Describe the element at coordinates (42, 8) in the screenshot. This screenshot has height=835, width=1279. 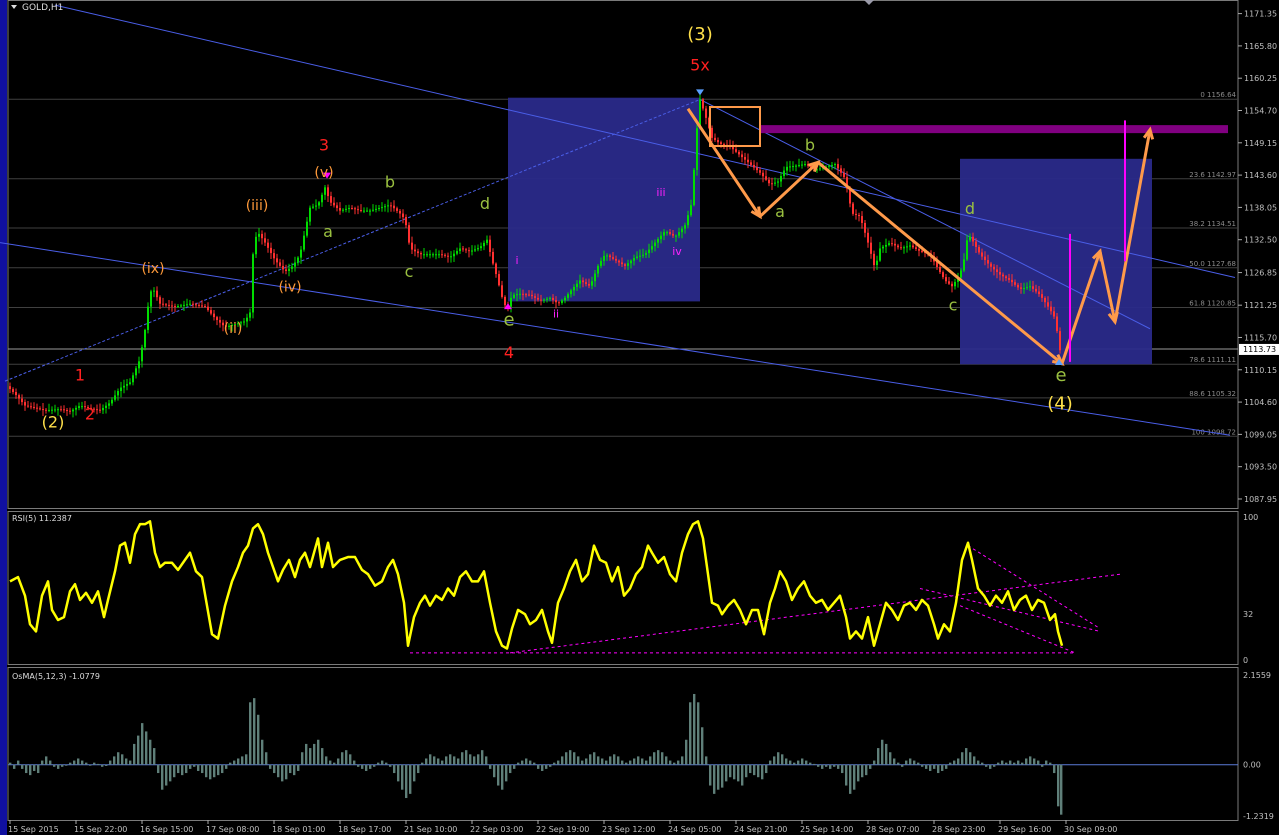
I see `symbol-title: GOLD,H1` at that location.